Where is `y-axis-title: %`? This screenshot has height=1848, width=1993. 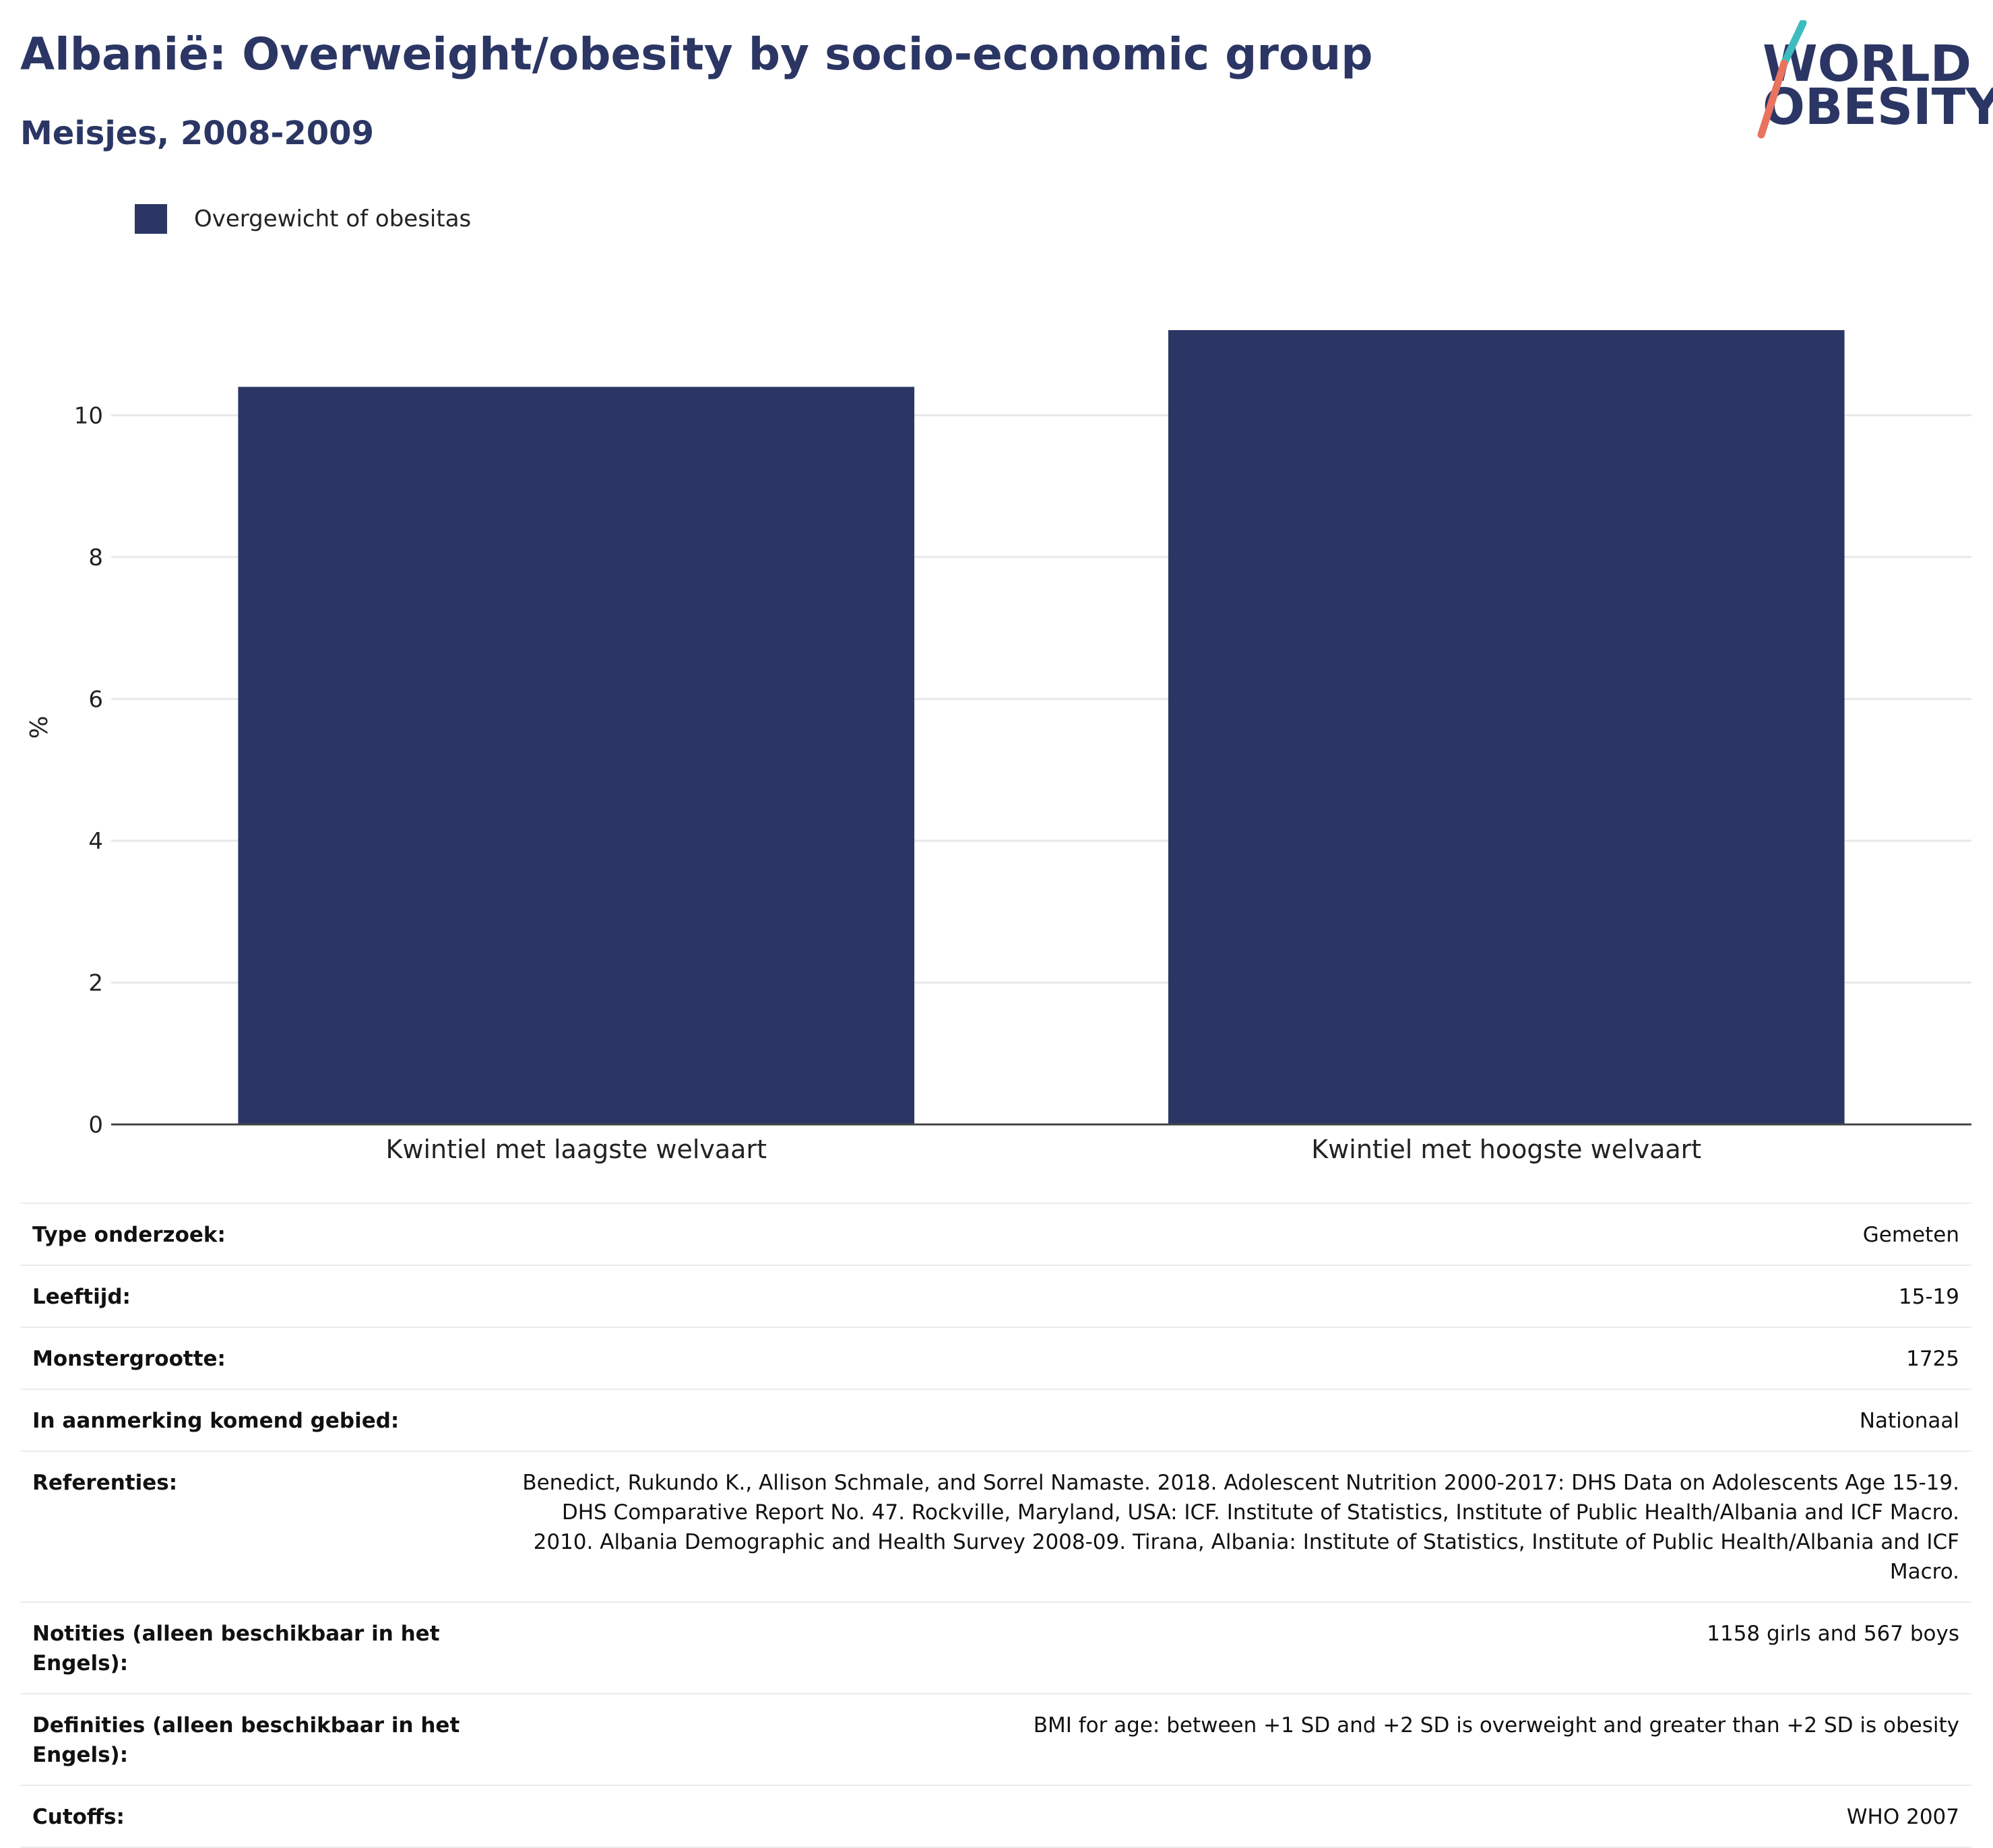
y-axis-title: % is located at coordinates (39, 726).